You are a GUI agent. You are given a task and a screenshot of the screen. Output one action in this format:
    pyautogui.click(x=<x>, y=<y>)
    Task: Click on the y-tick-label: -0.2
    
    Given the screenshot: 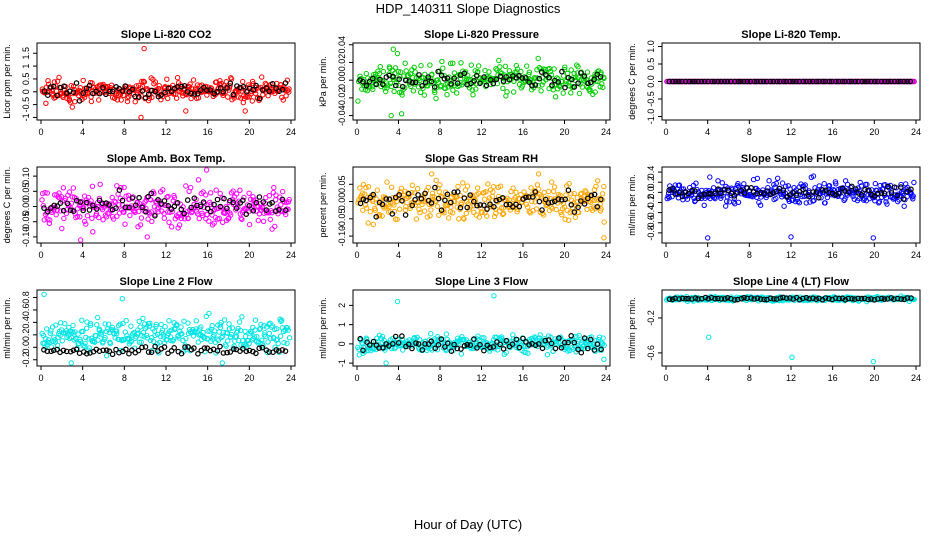 What is the action you would take?
    pyautogui.click(x=26, y=360)
    